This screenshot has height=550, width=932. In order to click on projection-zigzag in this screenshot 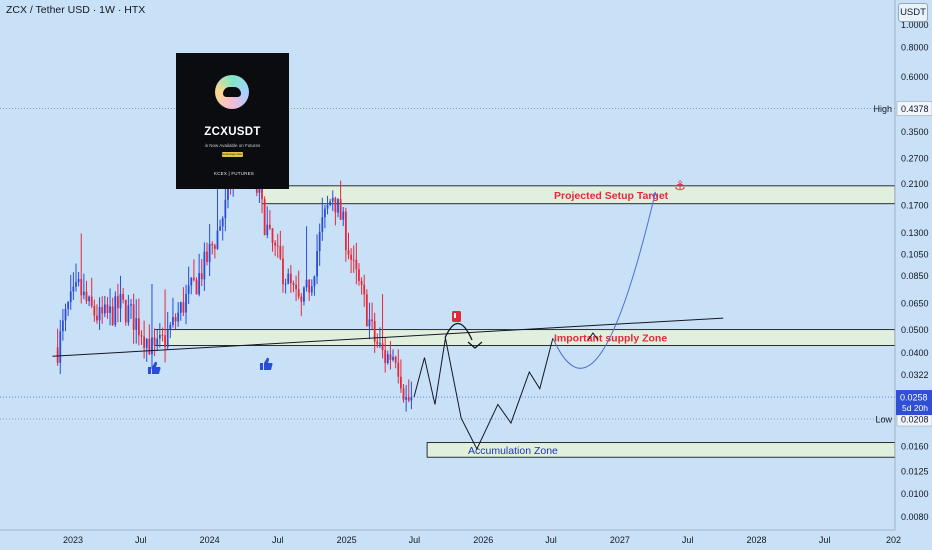, I will do `click(483, 394)`.